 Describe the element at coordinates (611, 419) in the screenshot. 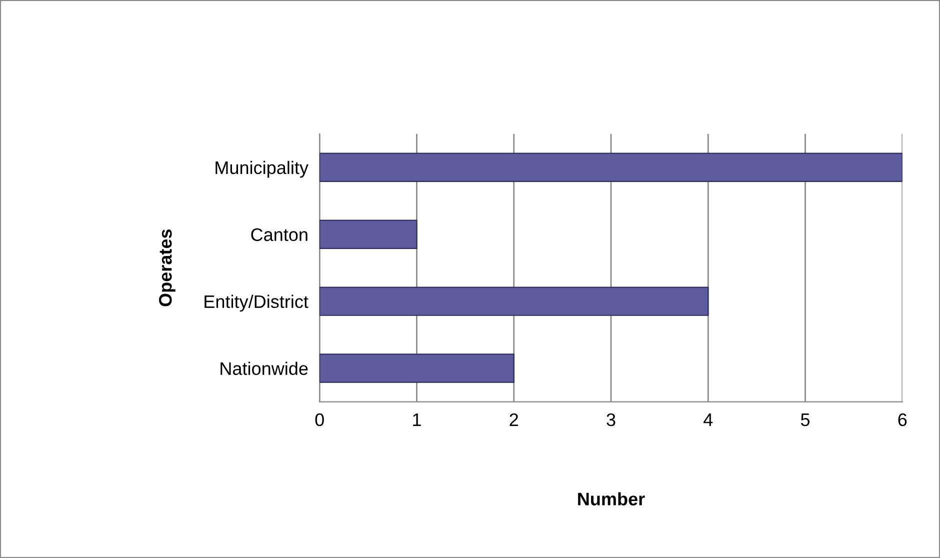

I see `x-tick-label: 3` at that location.